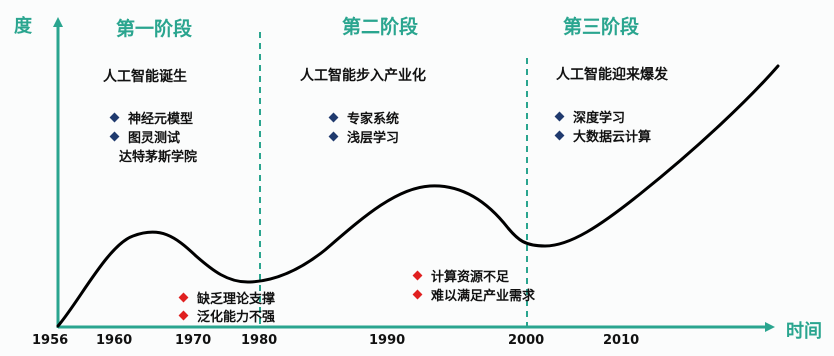 This screenshot has width=834, height=356. What do you see at coordinates (387, 340) in the screenshot?
I see `x-tick: 1990` at bounding box center [387, 340].